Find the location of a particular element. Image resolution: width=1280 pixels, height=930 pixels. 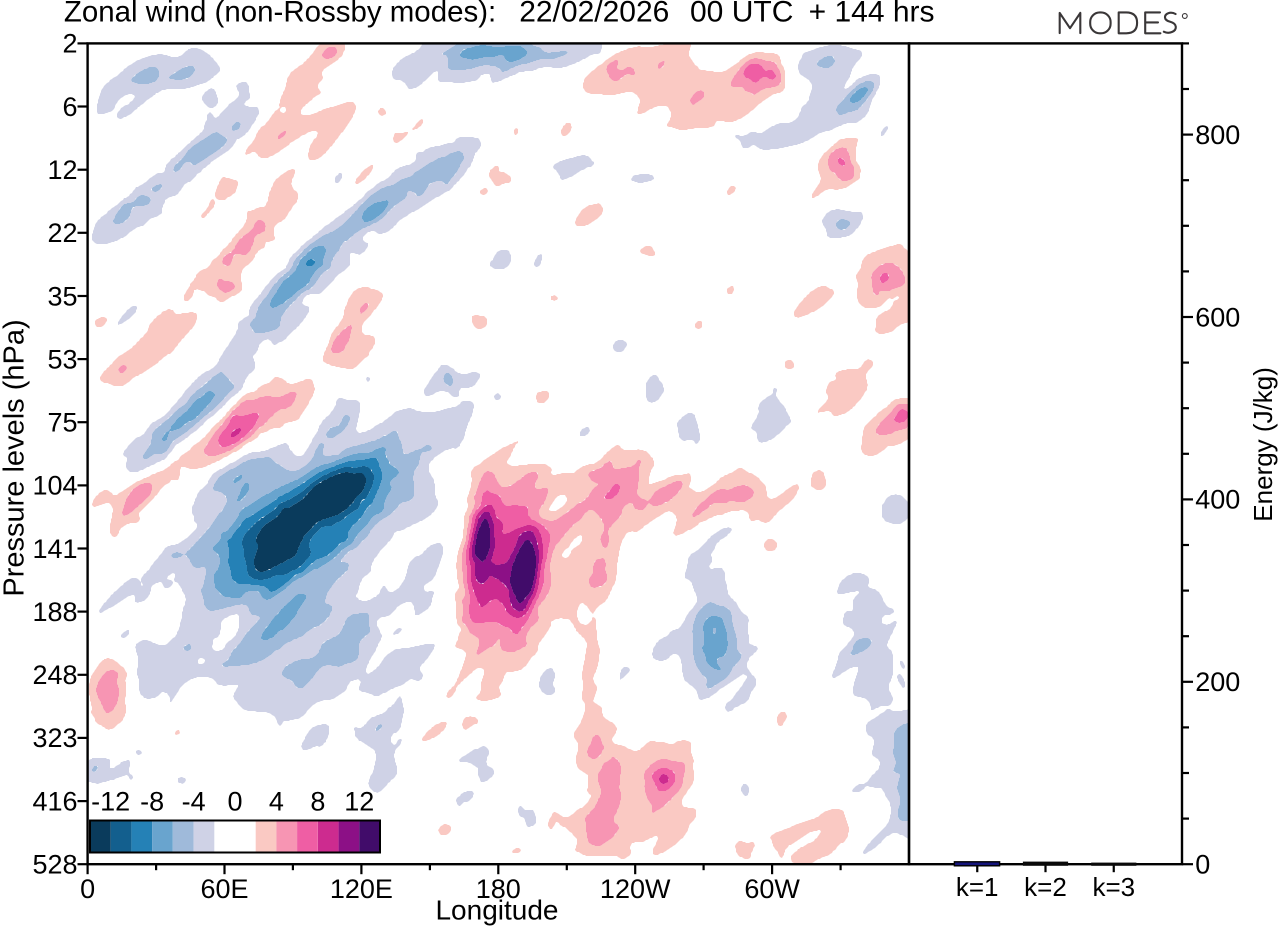

svg-text: 60W is located at coordinates (772, 889).